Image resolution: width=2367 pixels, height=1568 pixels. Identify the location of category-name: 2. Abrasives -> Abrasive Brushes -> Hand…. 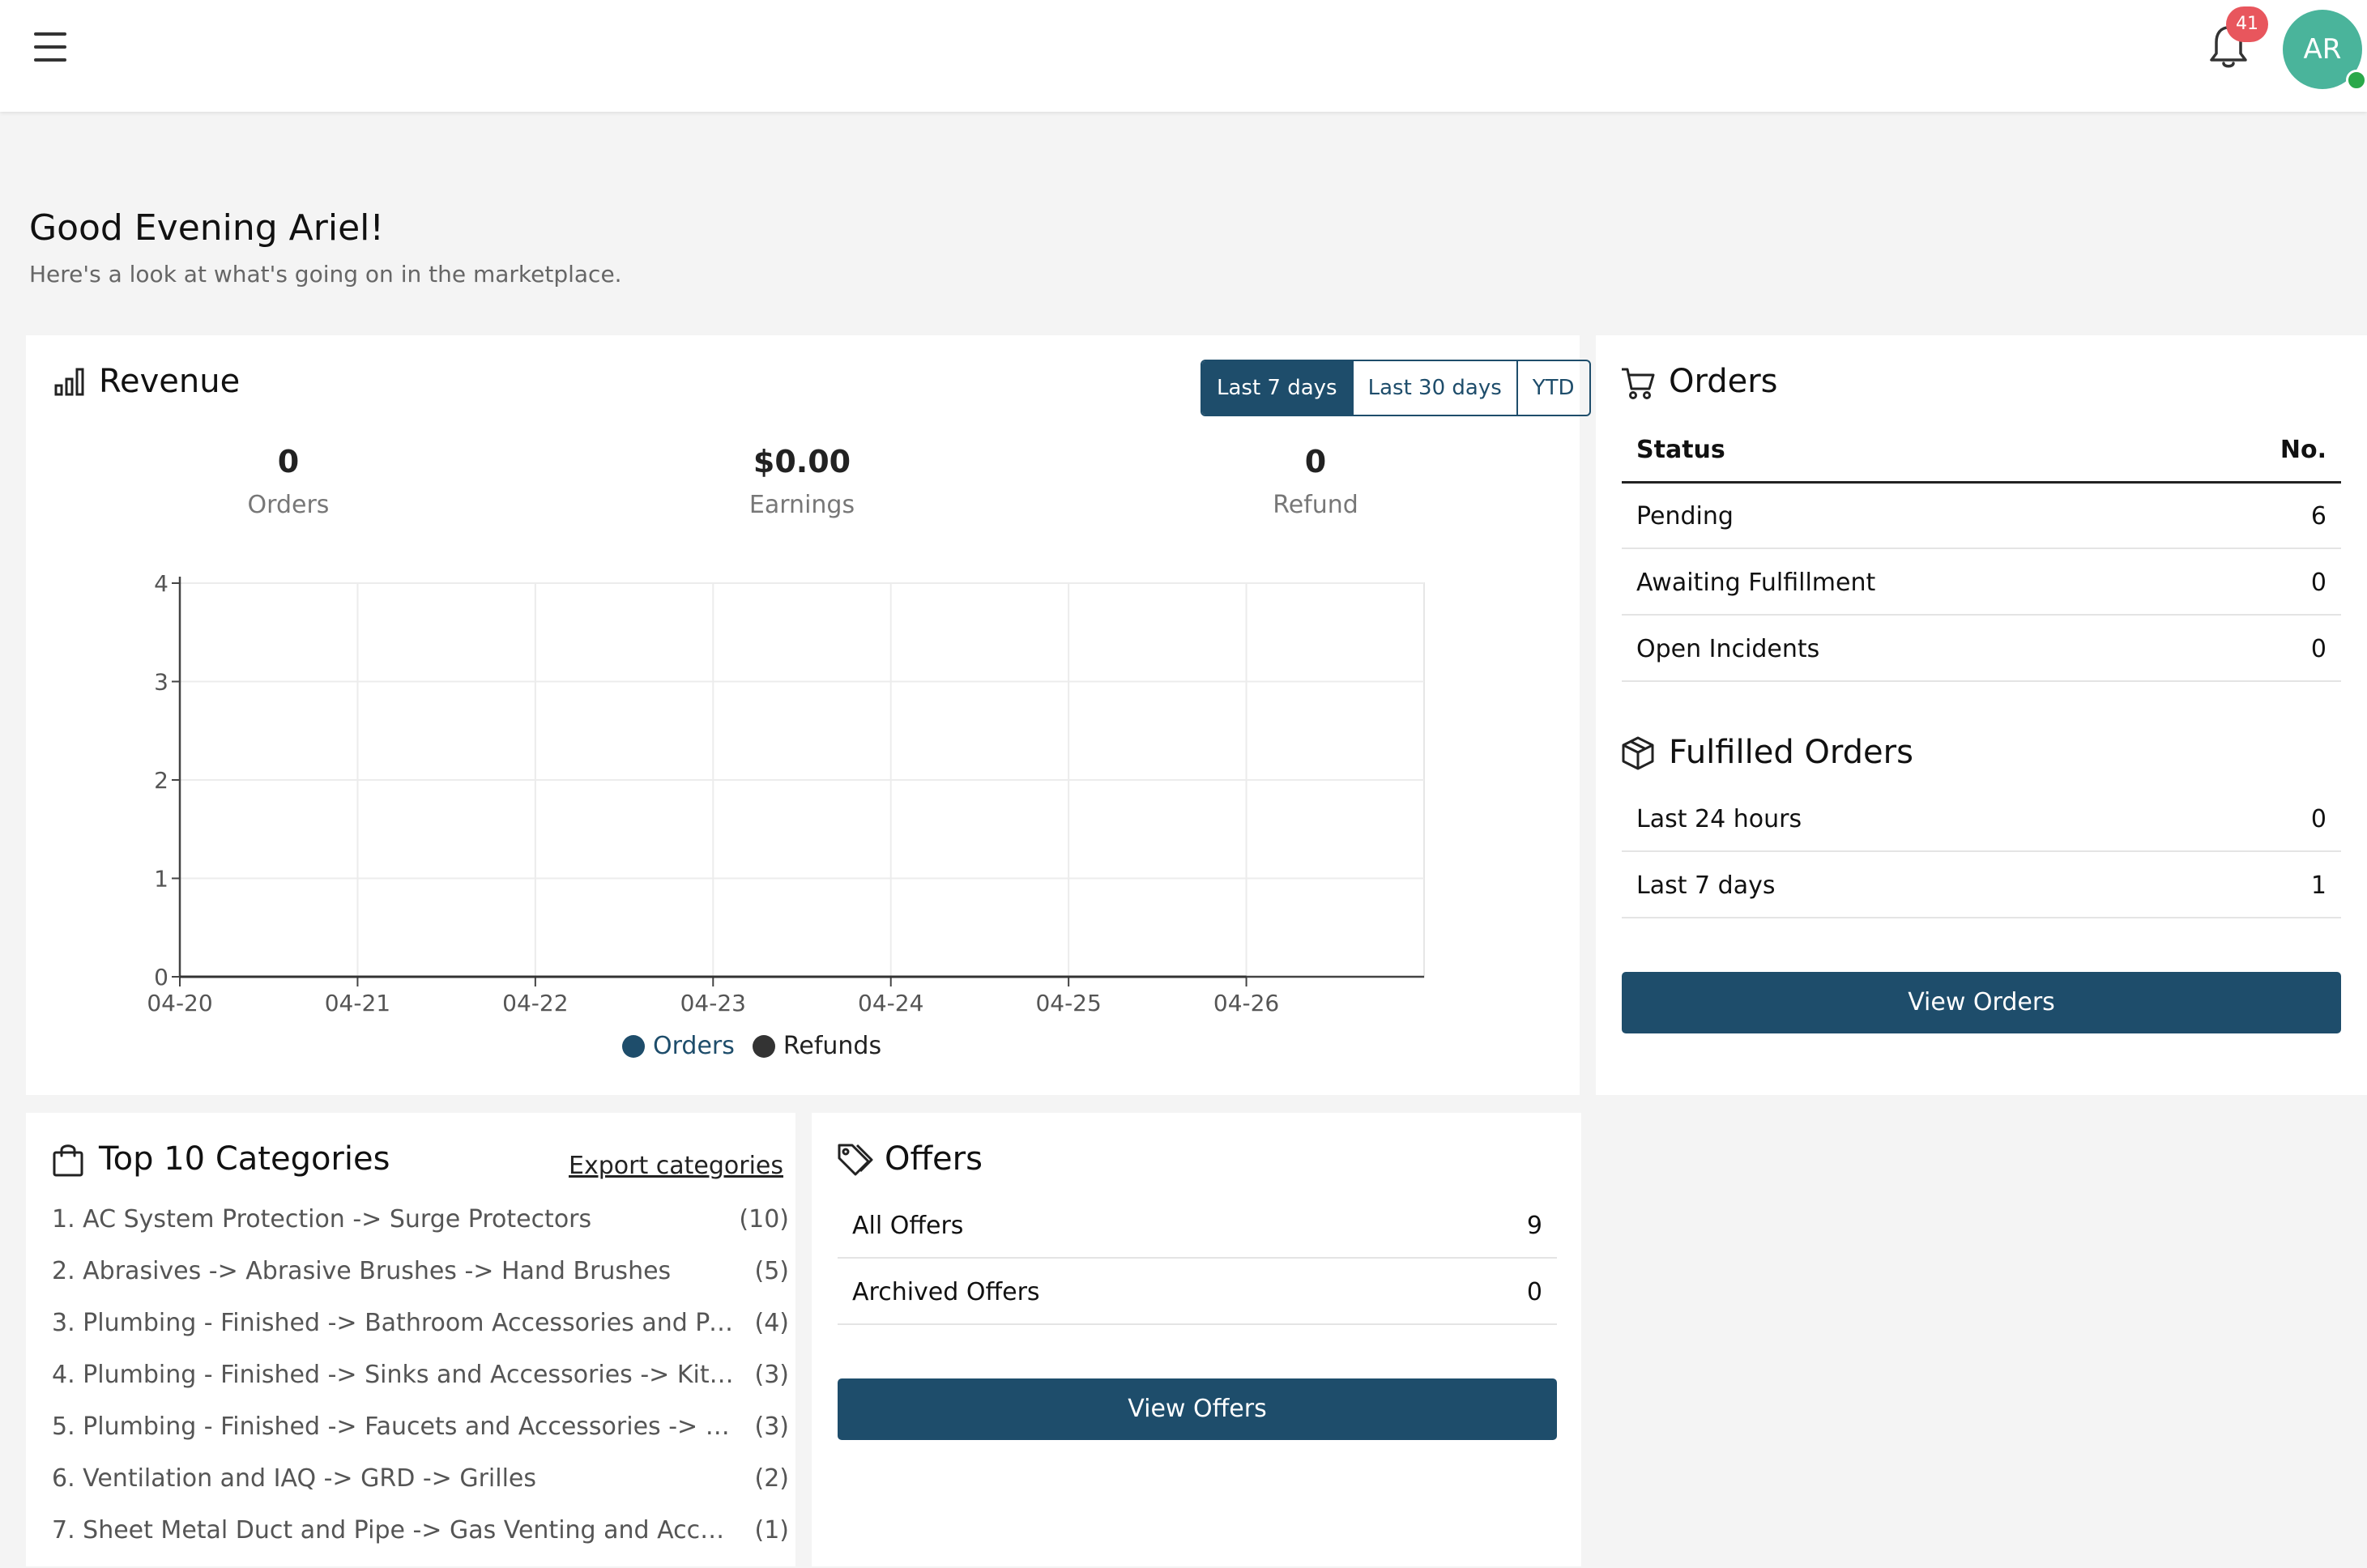
(362, 1271).